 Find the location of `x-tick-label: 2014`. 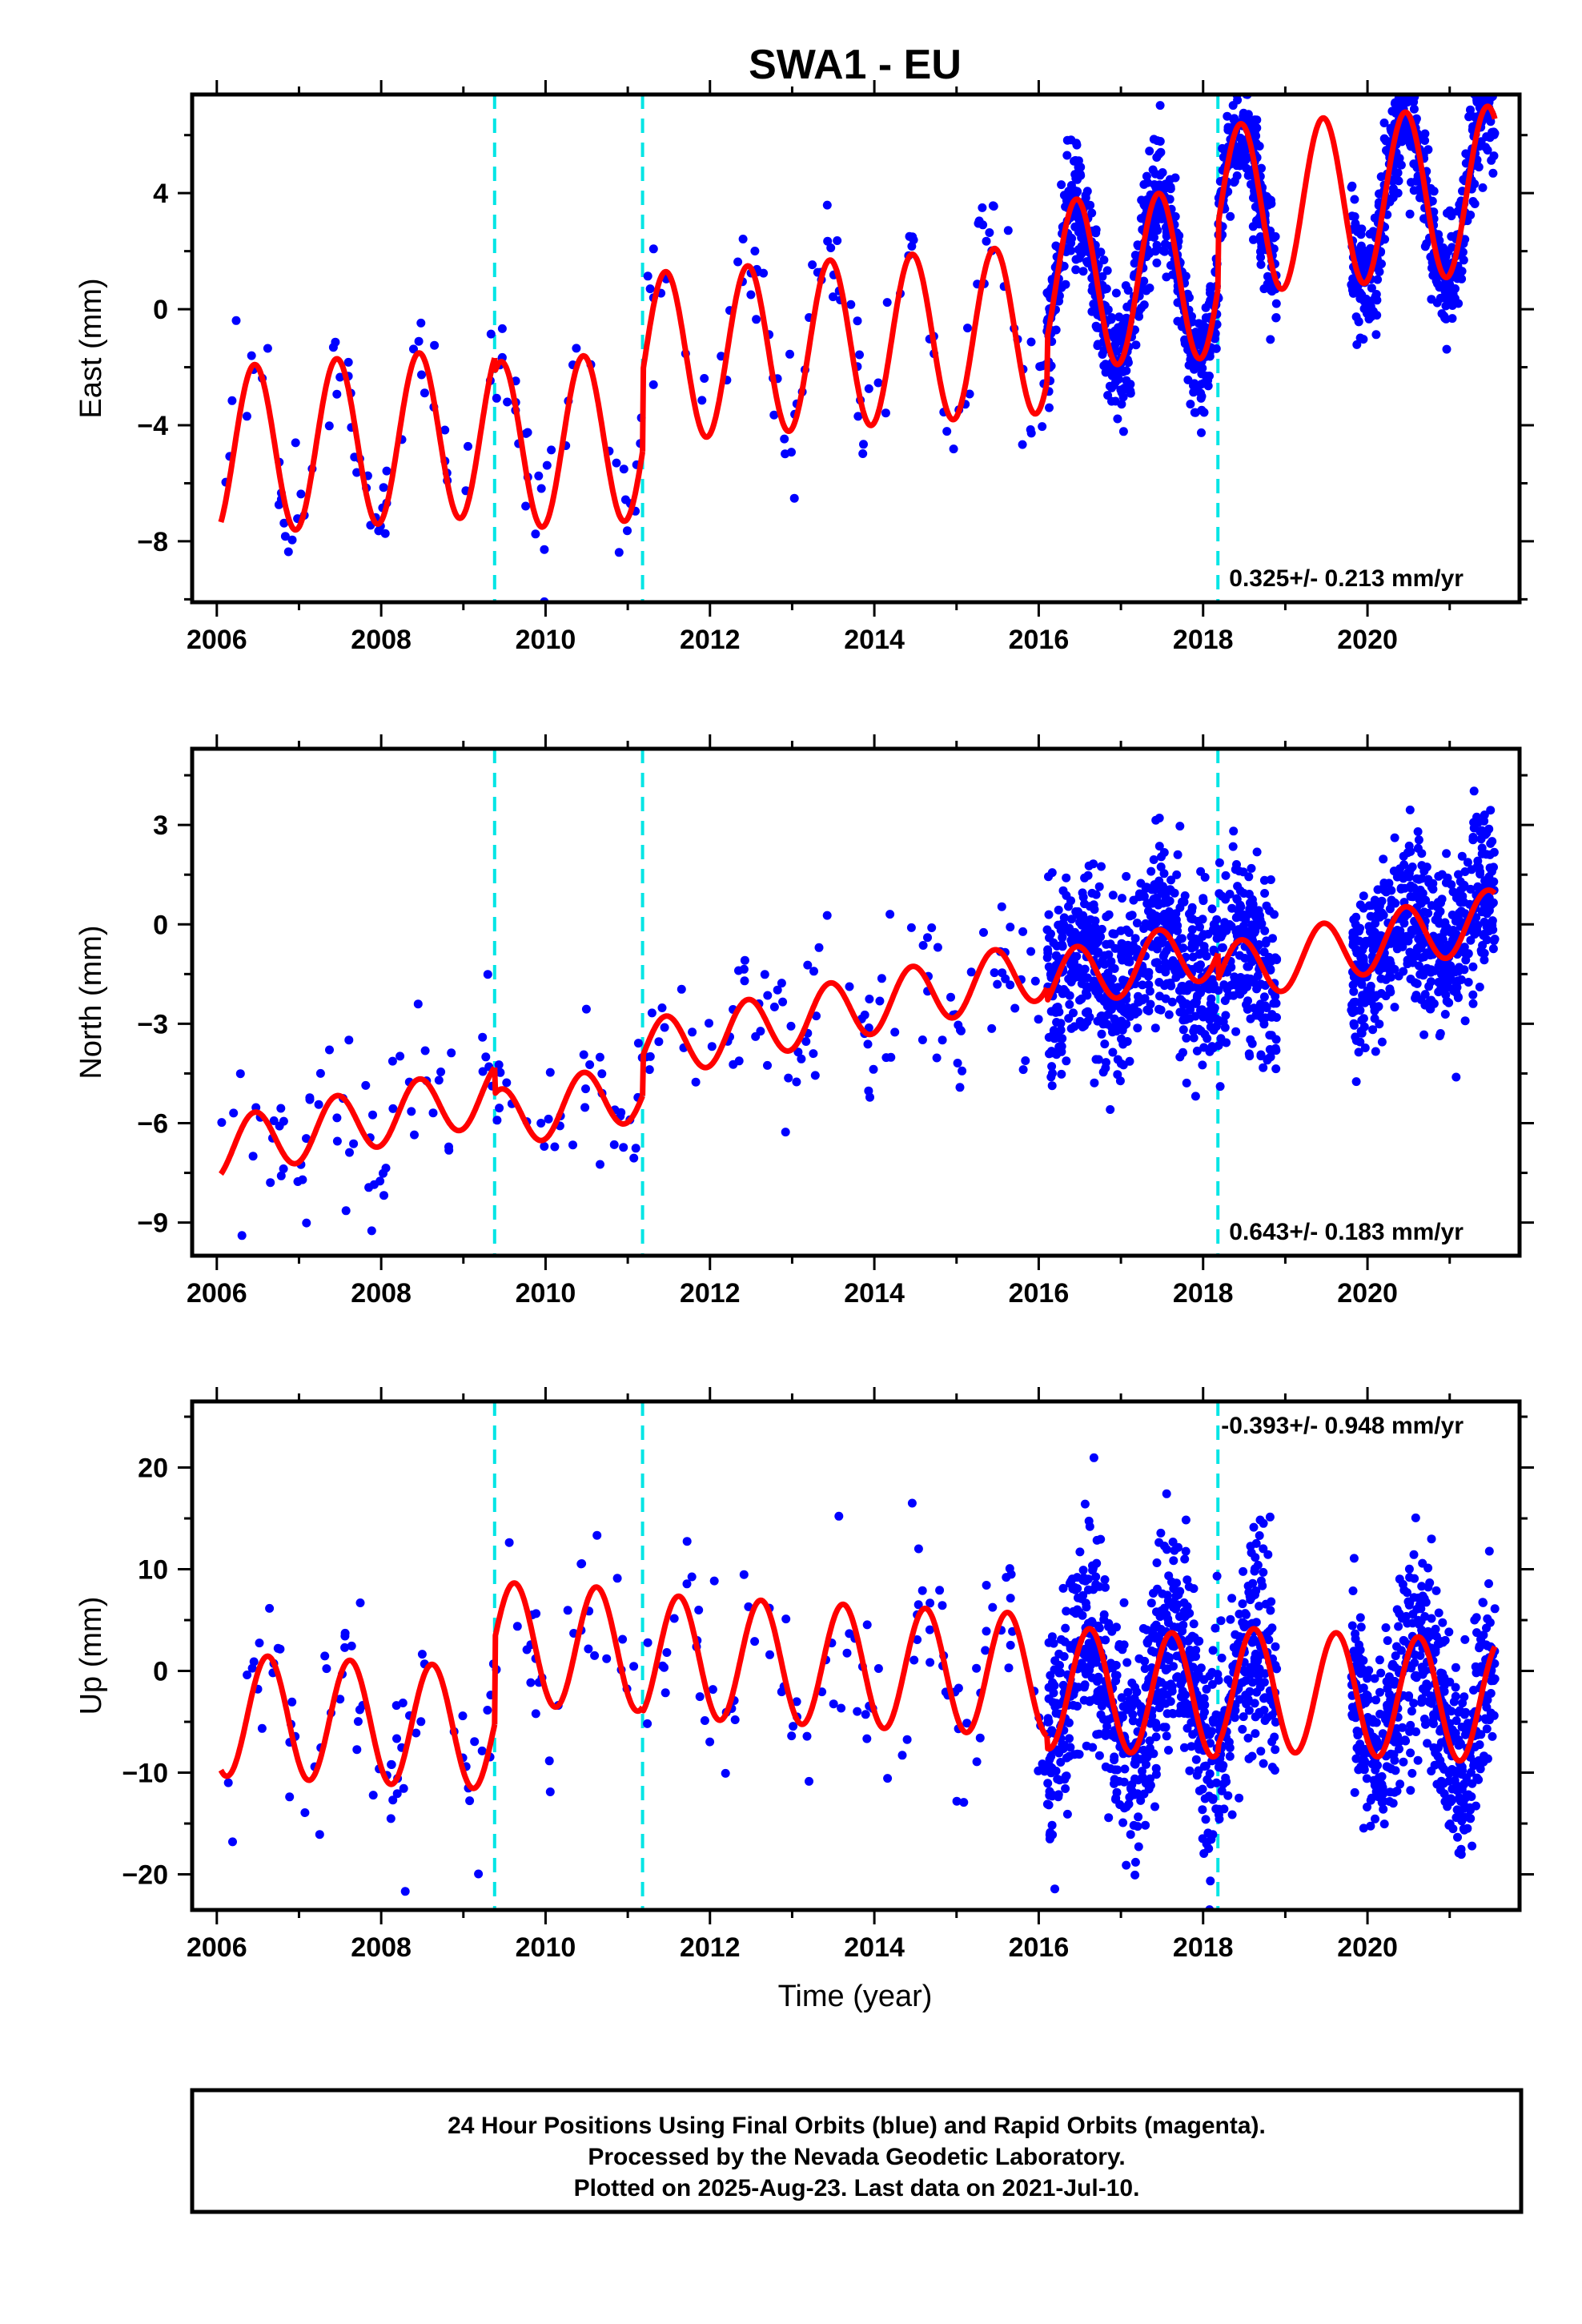

x-tick-label: 2014 is located at coordinates (874, 640).